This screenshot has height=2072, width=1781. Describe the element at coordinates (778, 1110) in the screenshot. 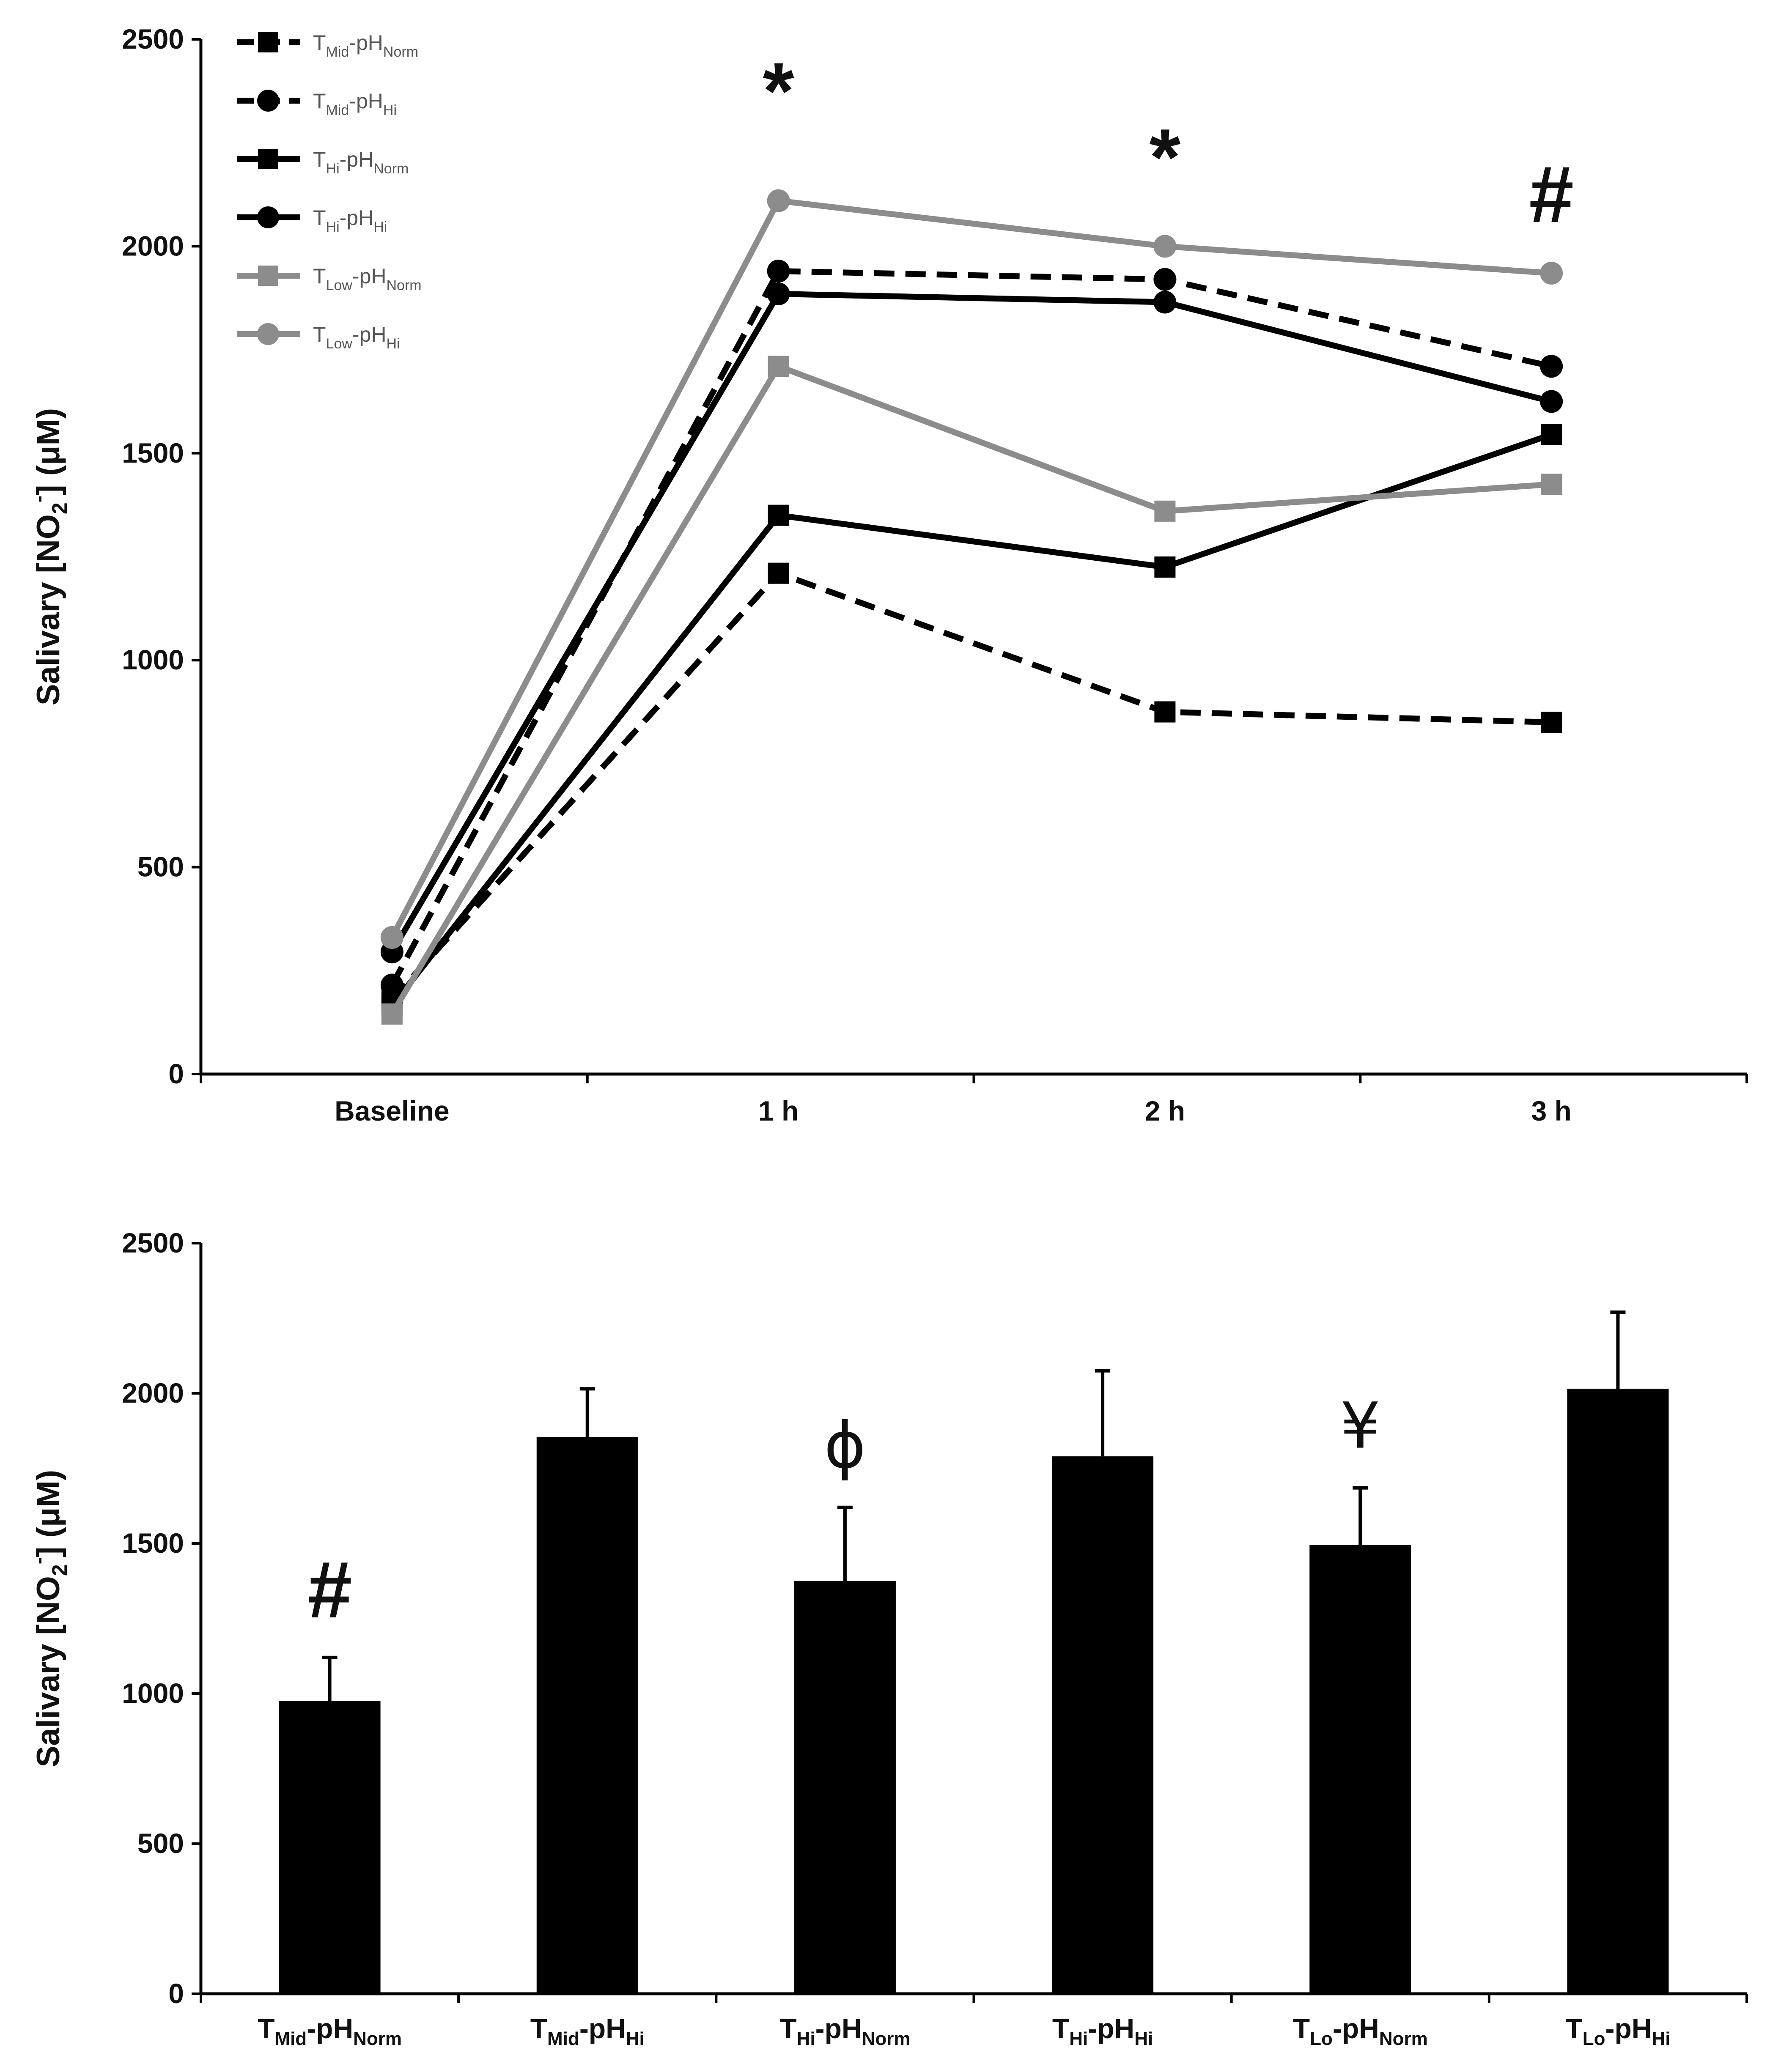

I see `x-tick-label: 1 h` at that location.